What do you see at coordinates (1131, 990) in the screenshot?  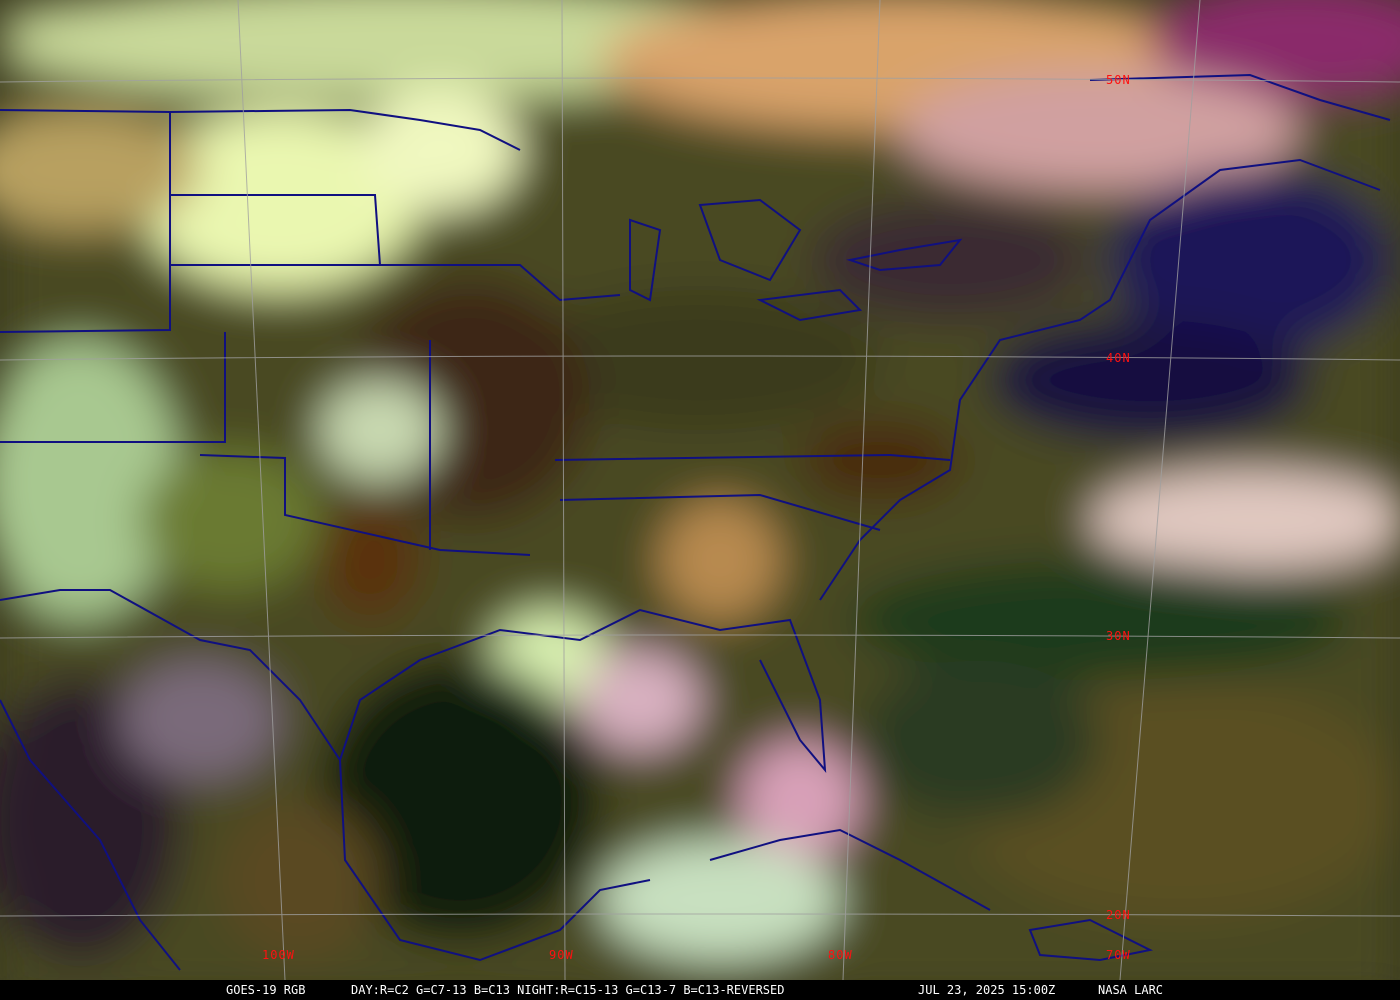 I see `credit: NASA LARC` at bounding box center [1131, 990].